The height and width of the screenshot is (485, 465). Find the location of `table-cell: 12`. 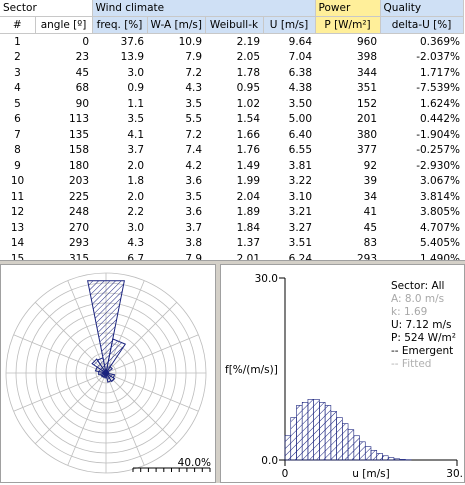

table-cell: 12 is located at coordinates (17, 213).